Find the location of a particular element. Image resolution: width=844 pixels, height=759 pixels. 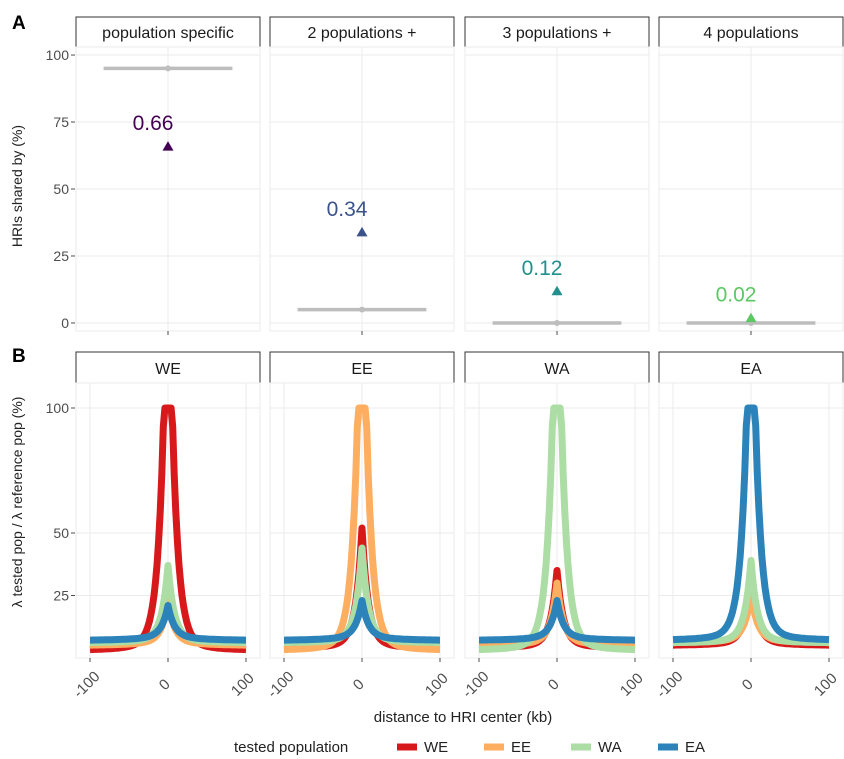

panel-a-y-tick-label: 100 is located at coordinates (58, 55).